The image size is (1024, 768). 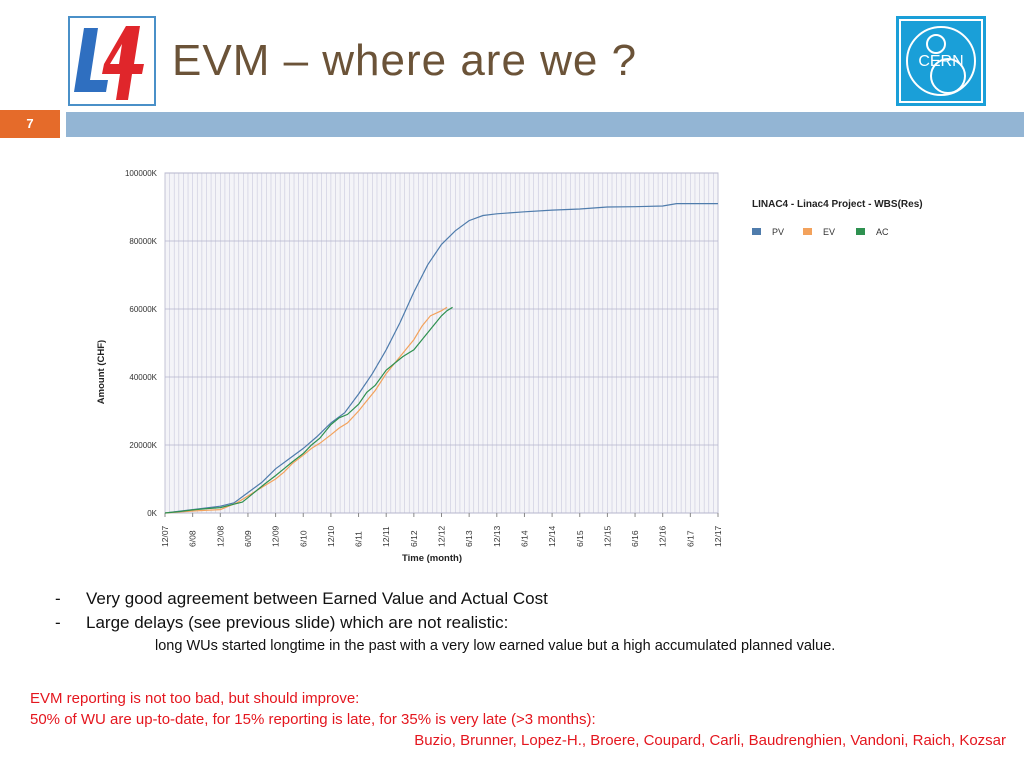 What do you see at coordinates (101, 372) in the screenshot?
I see `y-axis-label: Amount (CHF)` at bounding box center [101, 372].